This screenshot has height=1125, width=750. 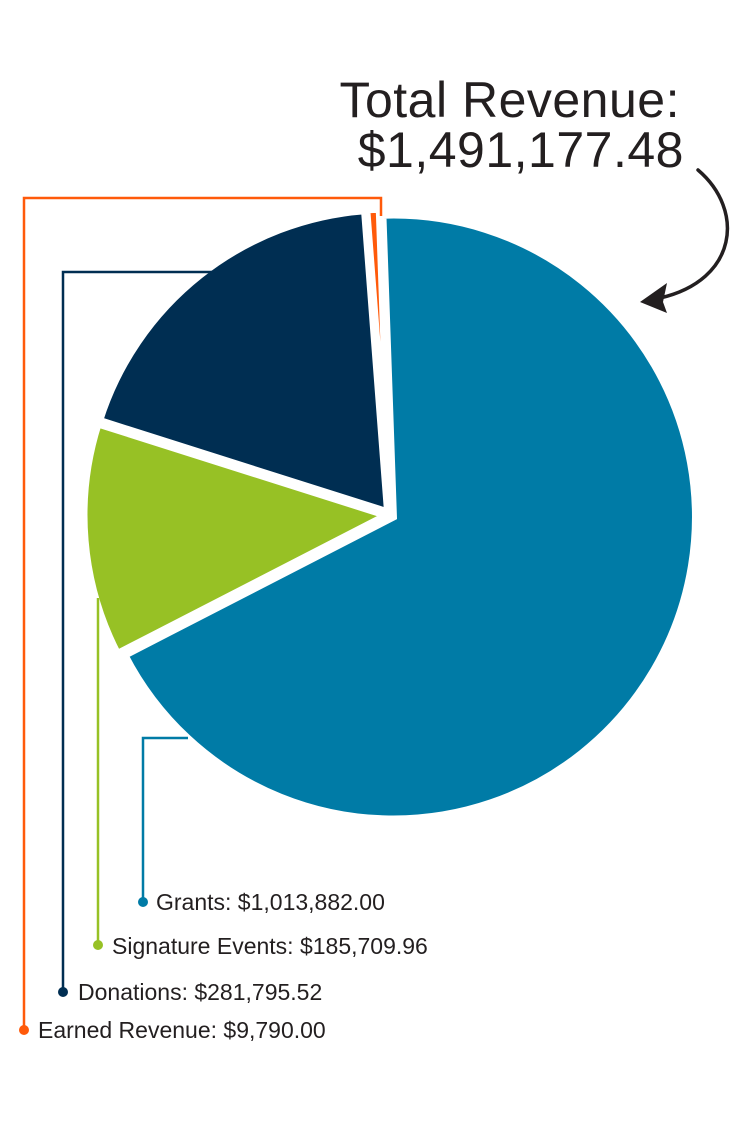 What do you see at coordinates (63, 992) in the screenshot?
I see `legend-dot-donations` at bounding box center [63, 992].